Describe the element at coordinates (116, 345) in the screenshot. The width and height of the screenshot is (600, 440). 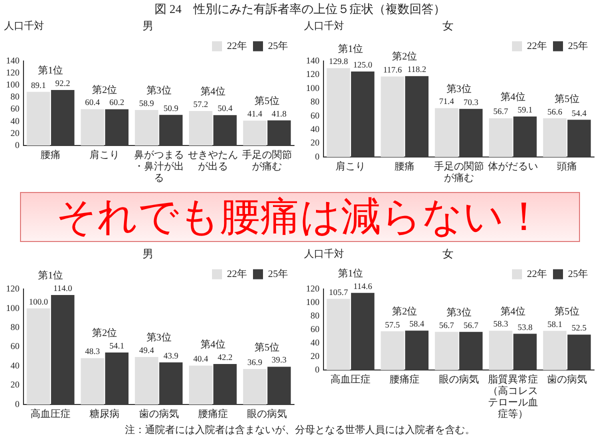
I see `data-label: 54.1` at that location.